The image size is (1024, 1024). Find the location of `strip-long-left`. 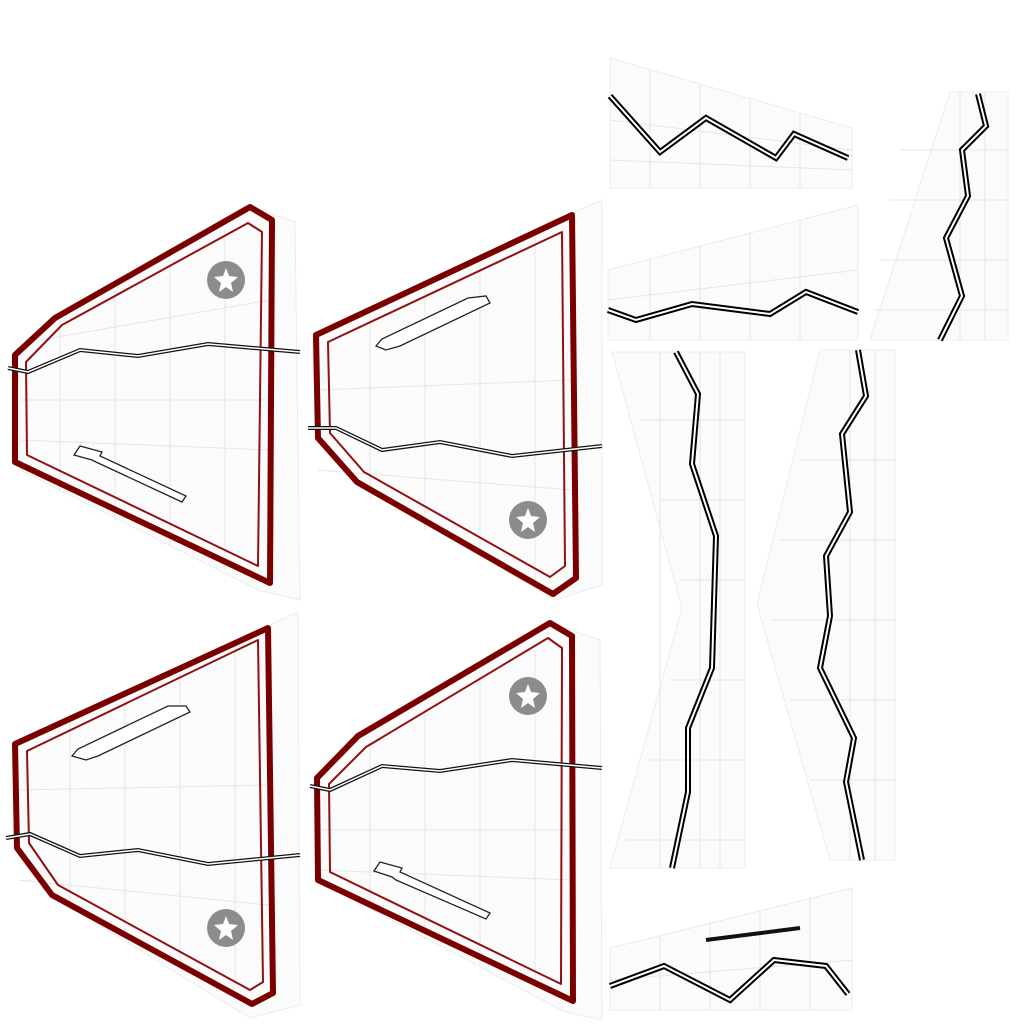

strip-long-left is located at coordinates (677, 609).